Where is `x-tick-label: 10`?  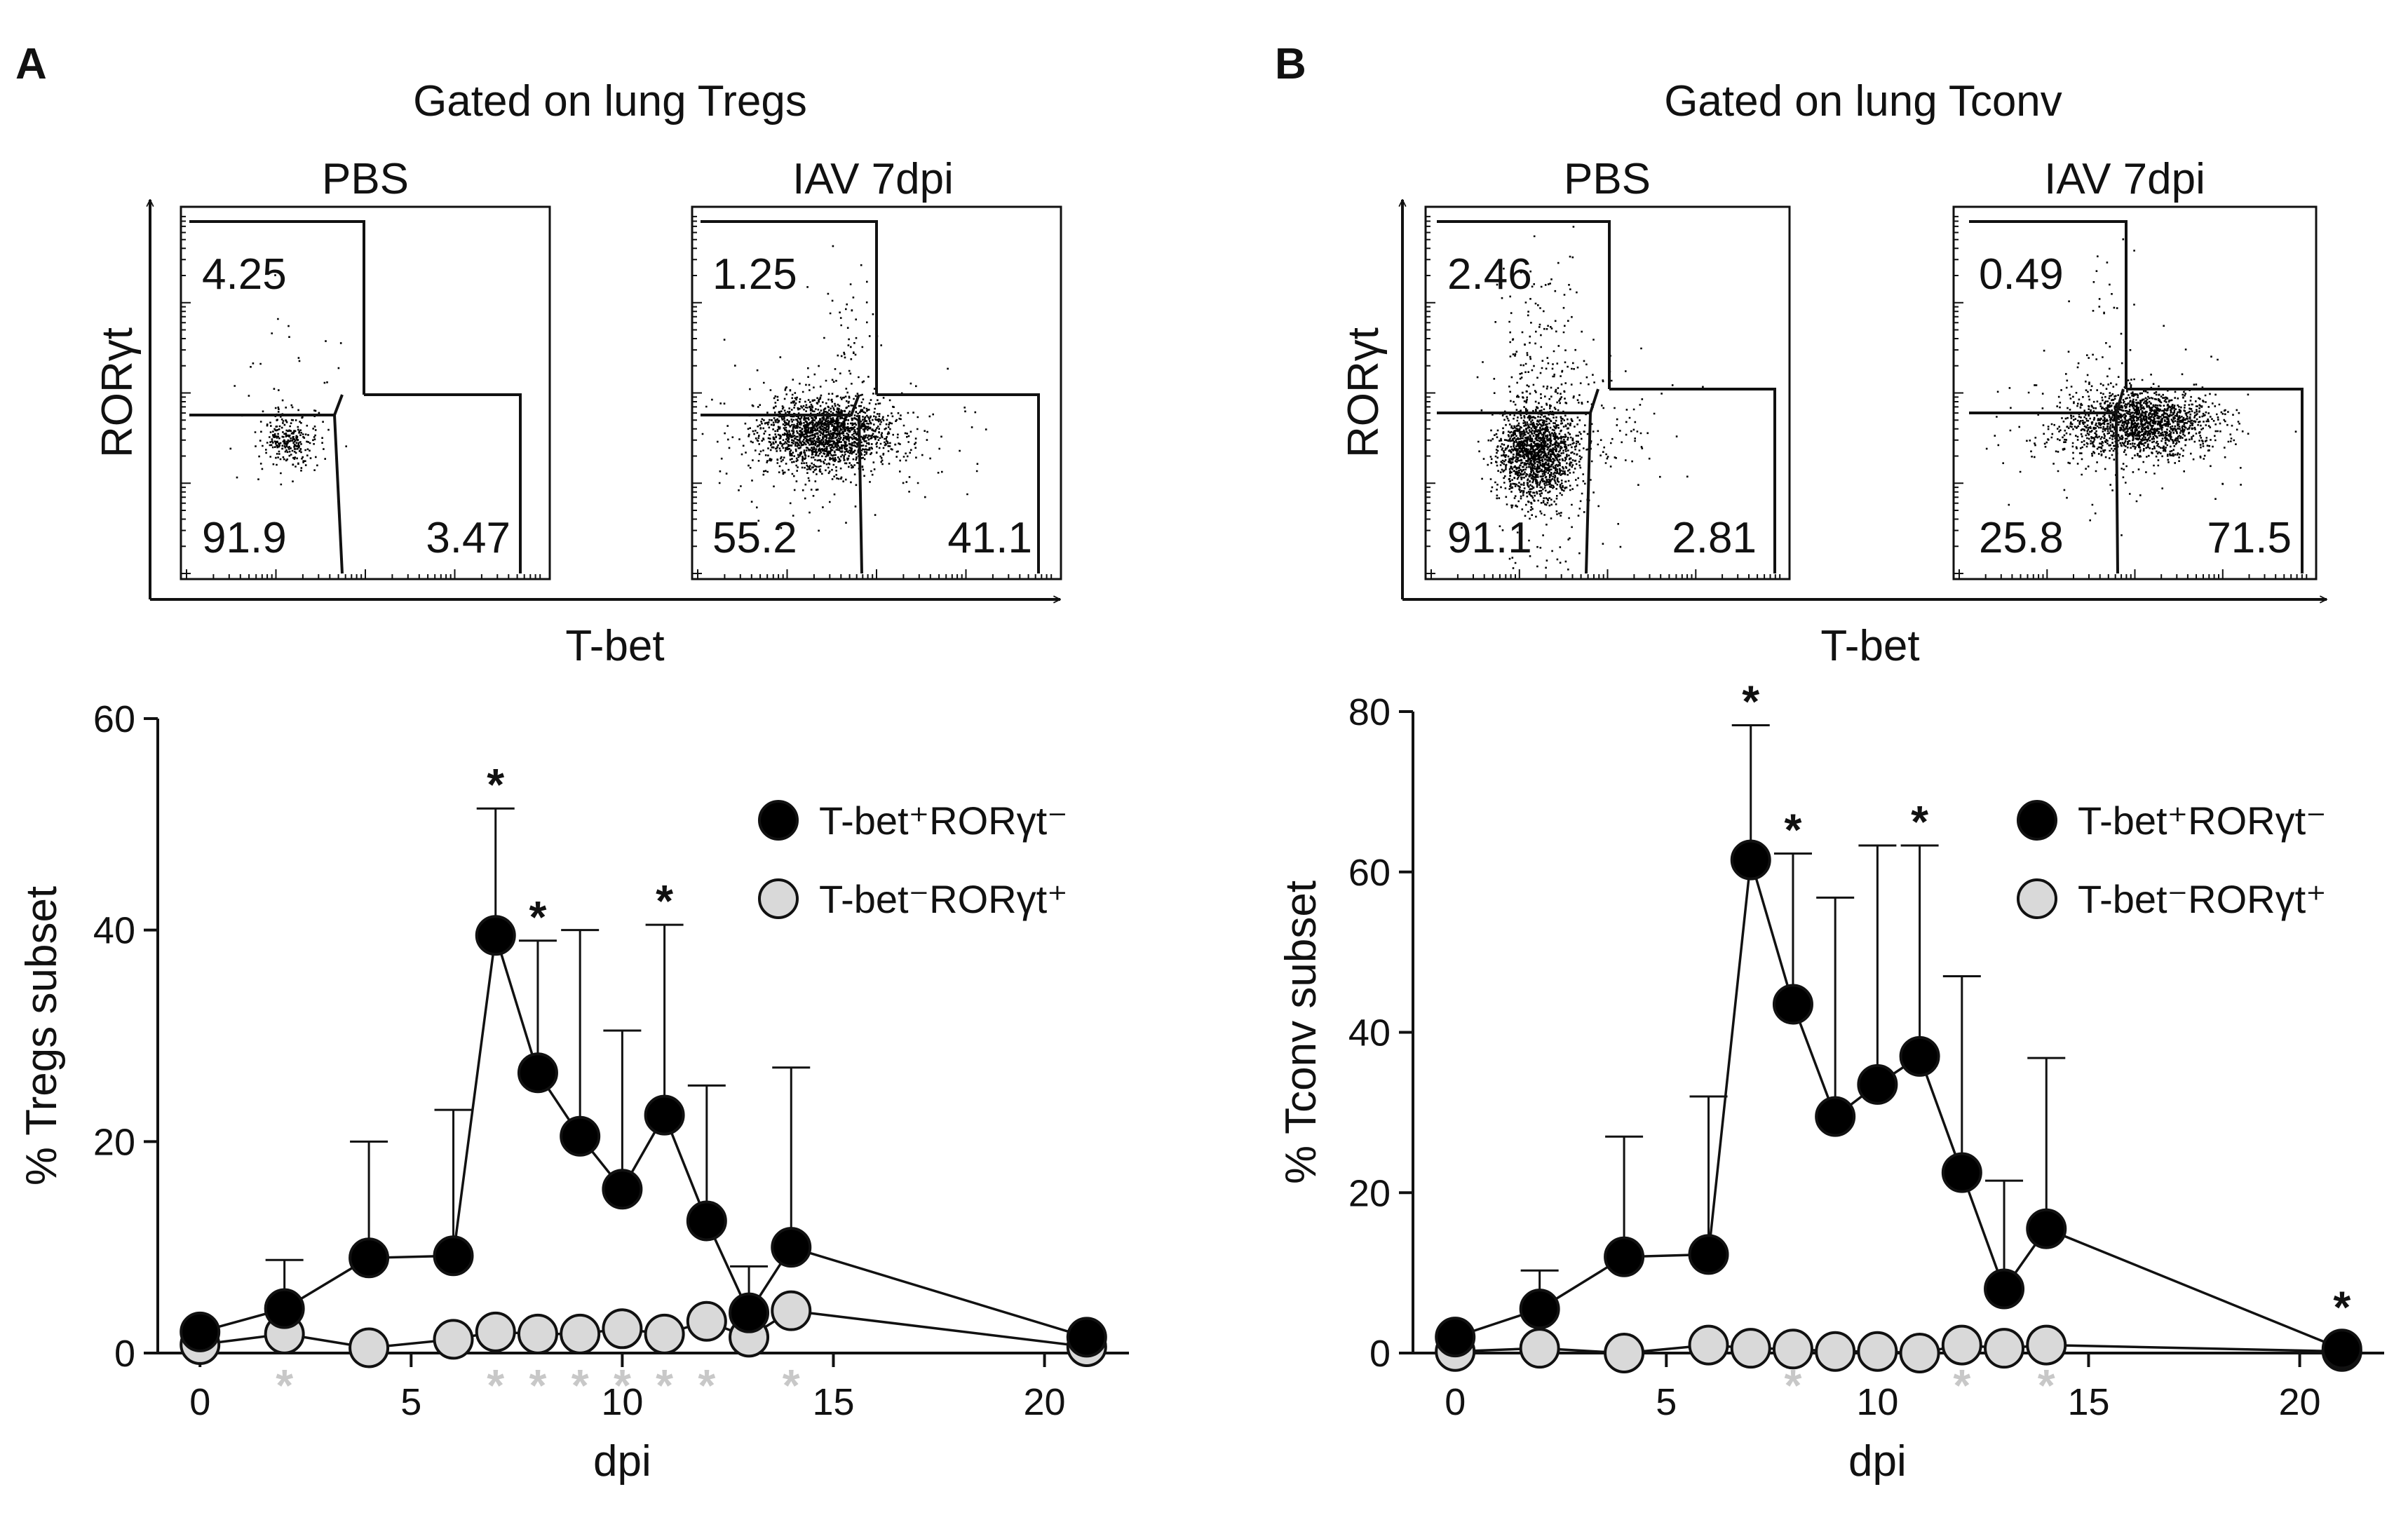 x-tick-label: 10 is located at coordinates (1877, 1402).